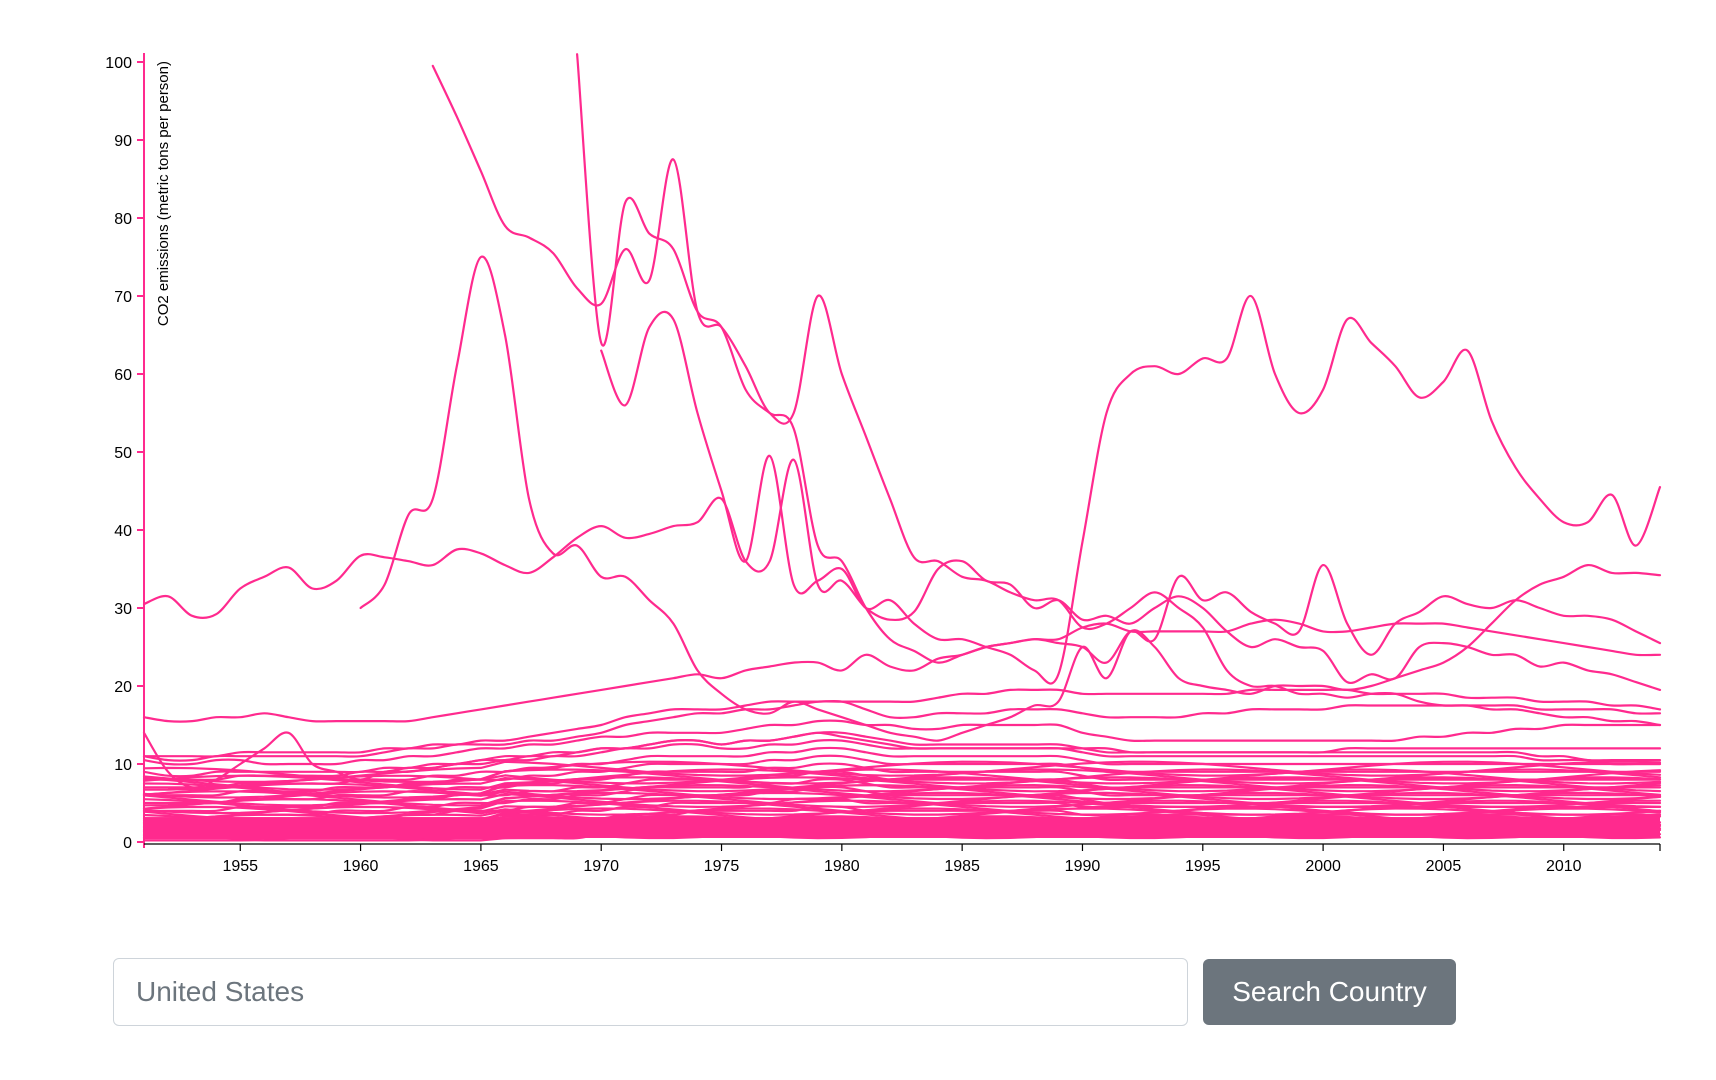 The width and height of the screenshot is (1716, 1080). What do you see at coordinates (842, 866) in the screenshot?
I see `x-tick-label: 1980` at bounding box center [842, 866].